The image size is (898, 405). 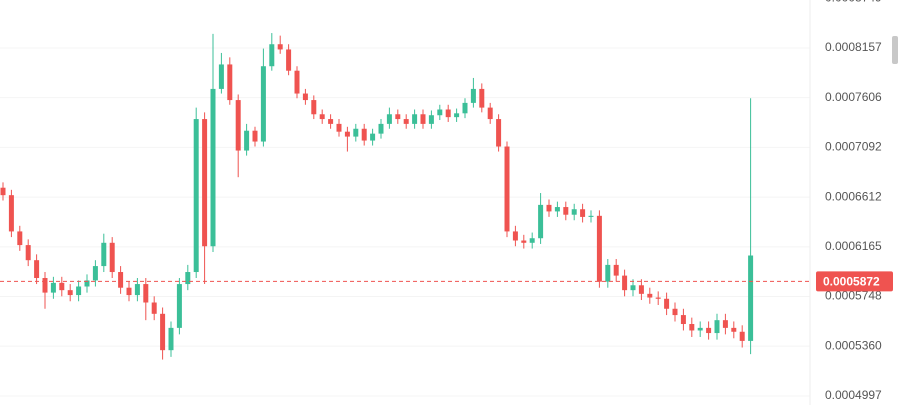 What do you see at coordinates (853, 147) in the screenshot?
I see `y-tick-label: 0.0007092` at bounding box center [853, 147].